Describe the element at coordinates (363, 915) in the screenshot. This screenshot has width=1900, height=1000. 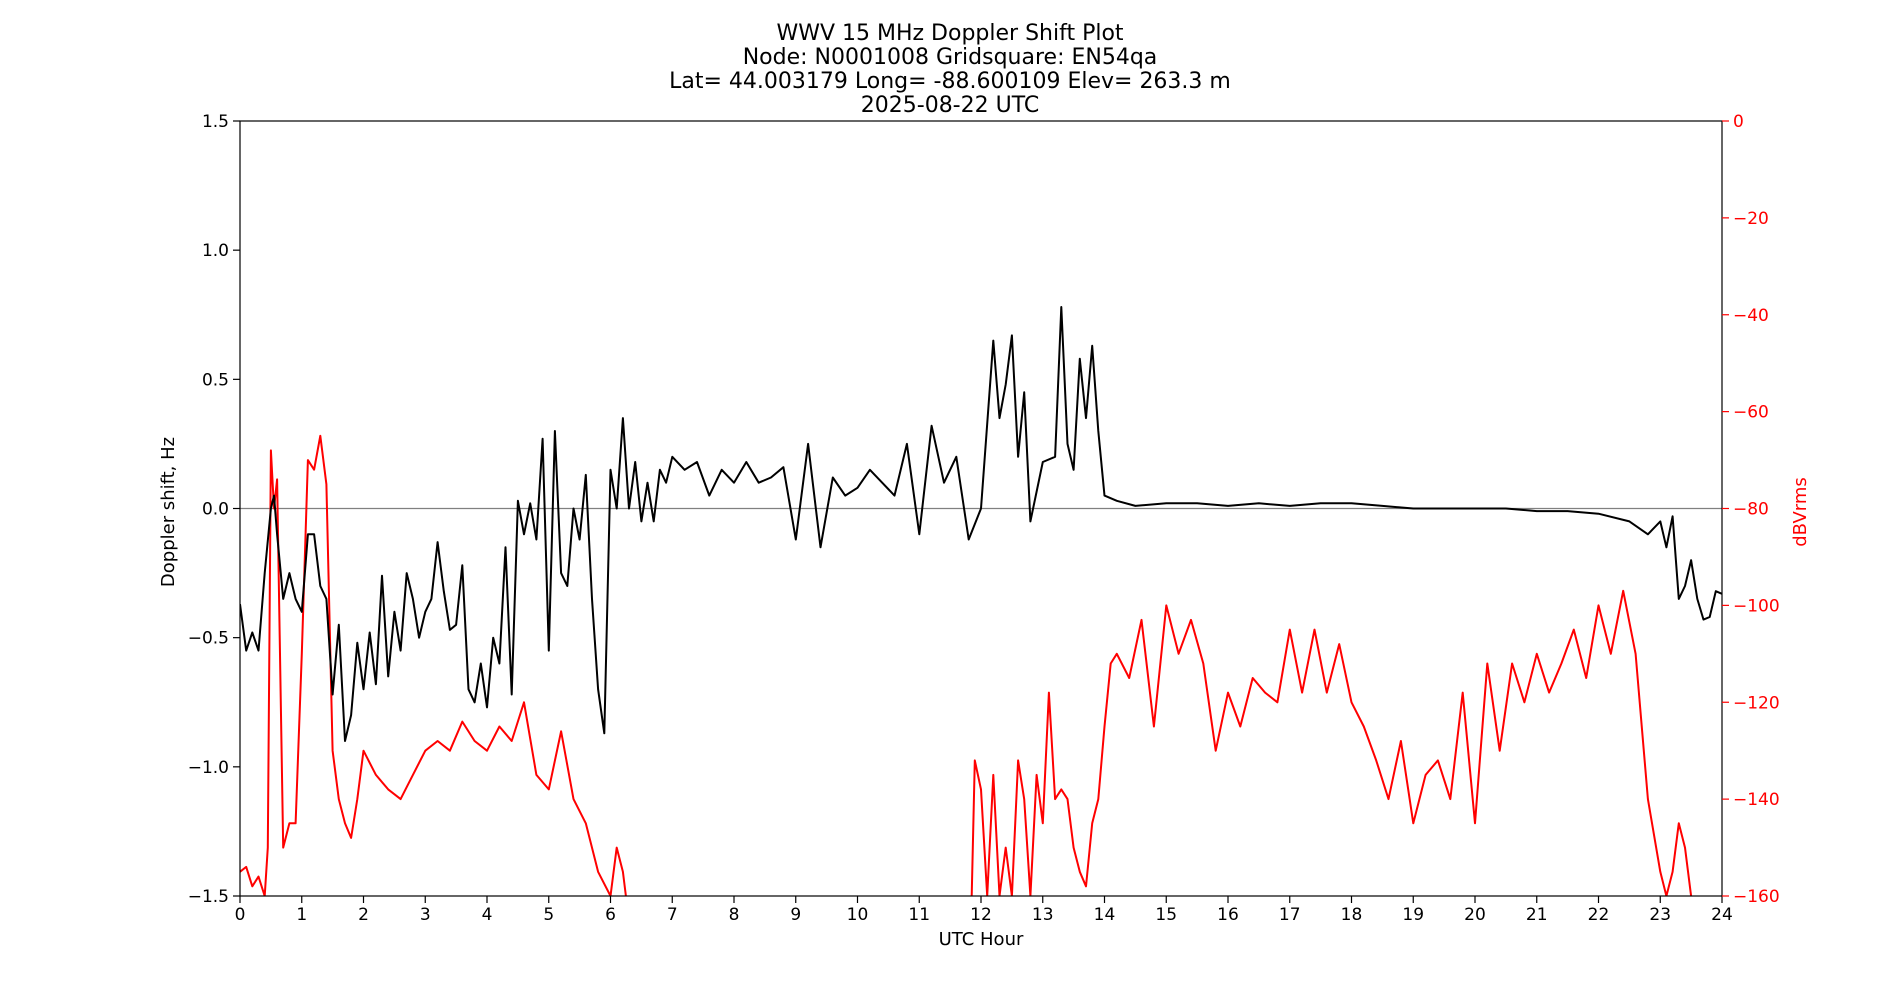
I see `x-tick-label: 2` at that location.